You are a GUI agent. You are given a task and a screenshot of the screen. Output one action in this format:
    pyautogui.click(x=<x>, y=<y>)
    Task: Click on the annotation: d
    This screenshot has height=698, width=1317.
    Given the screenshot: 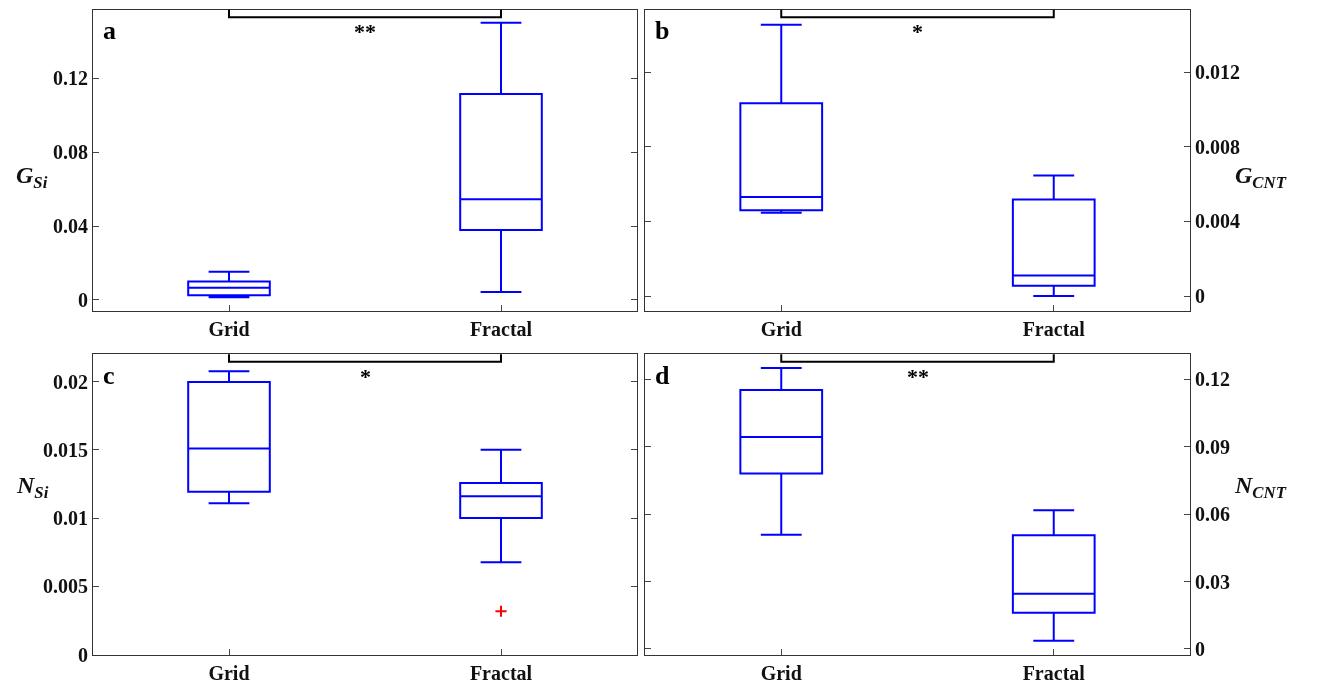 What is the action you would take?
    pyautogui.click(x=662, y=375)
    